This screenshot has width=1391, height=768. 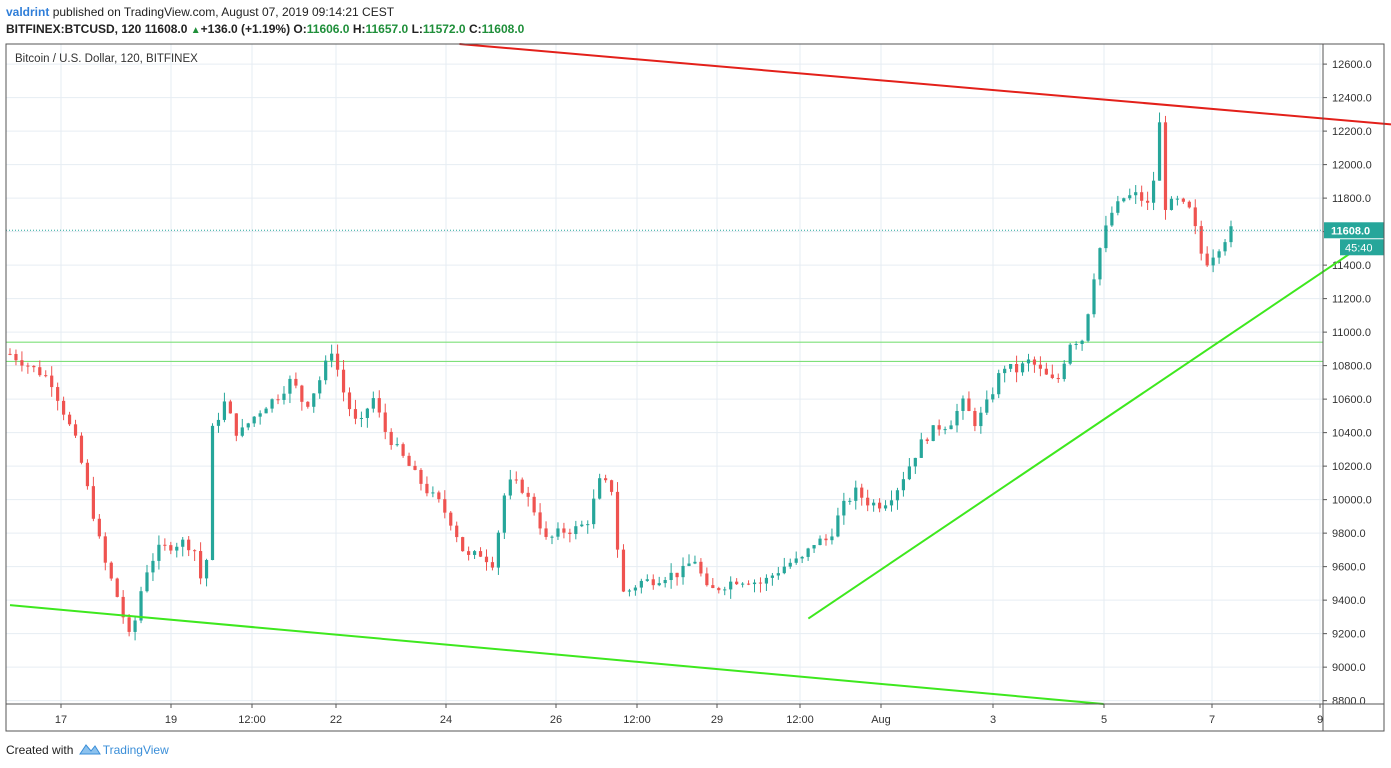 What do you see at coordinates (336, 720) in the screenshot?
I see `x-tick-label: 22` at bounding box center [336, 720].